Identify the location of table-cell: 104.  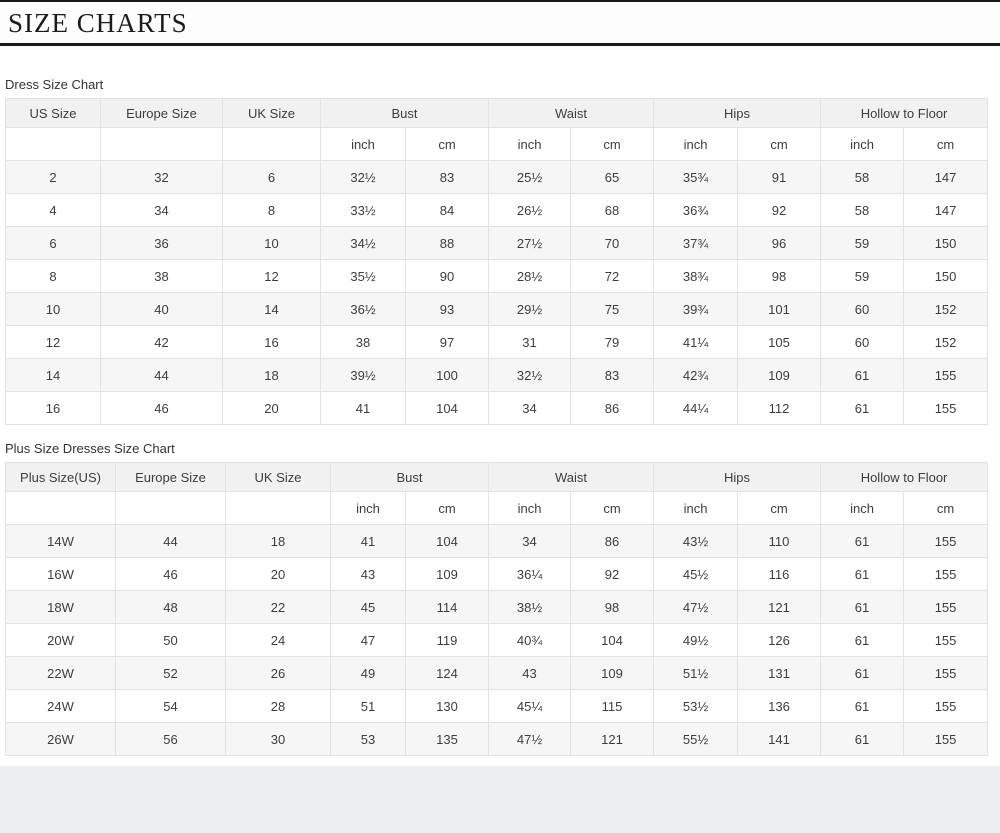
(447, 408).